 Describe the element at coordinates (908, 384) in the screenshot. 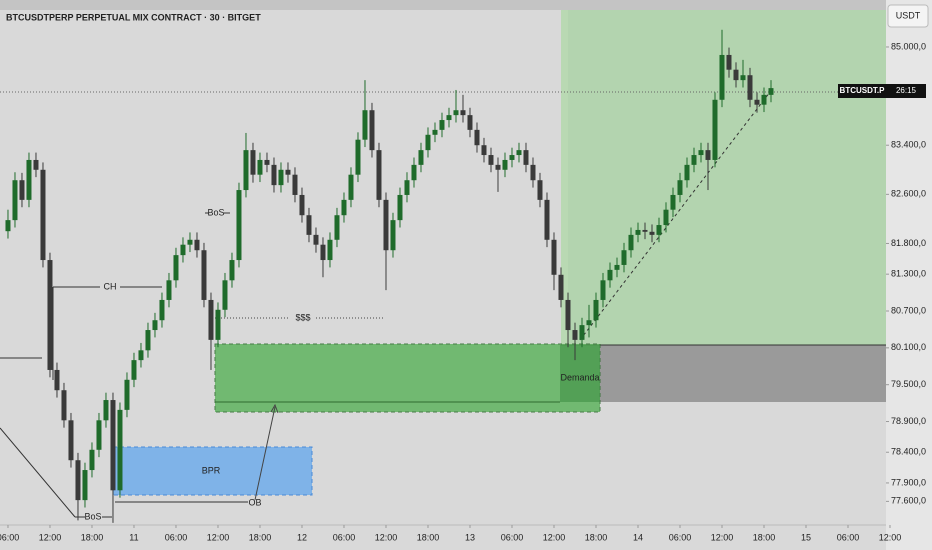

I see `y-tick-label: 79.500,0` at that location.